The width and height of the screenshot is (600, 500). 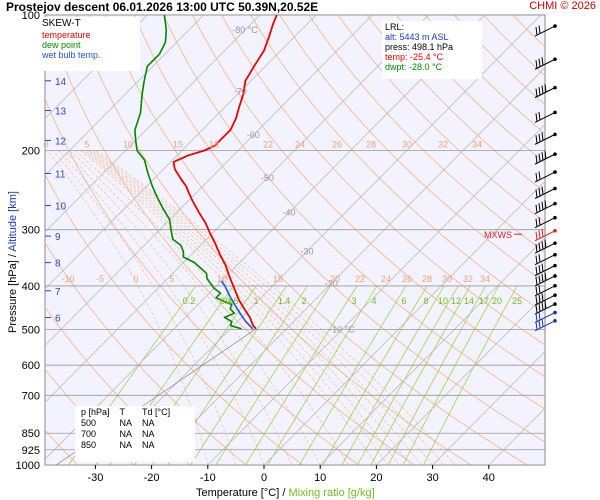 I want to click on table-header: Td [°C], so click(x=156, y=411).